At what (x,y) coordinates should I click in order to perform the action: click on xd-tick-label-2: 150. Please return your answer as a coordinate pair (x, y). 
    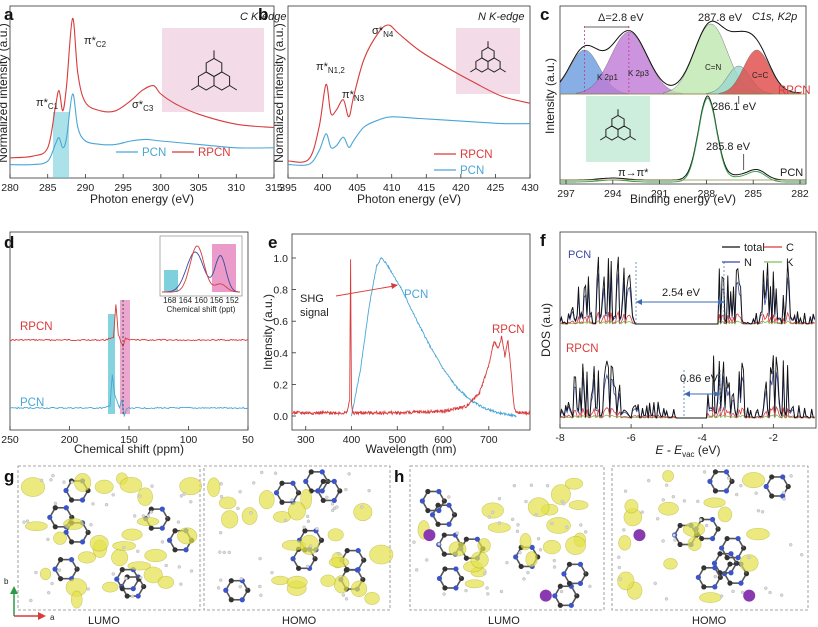
    Looking at the image, I should click on (129, 440).